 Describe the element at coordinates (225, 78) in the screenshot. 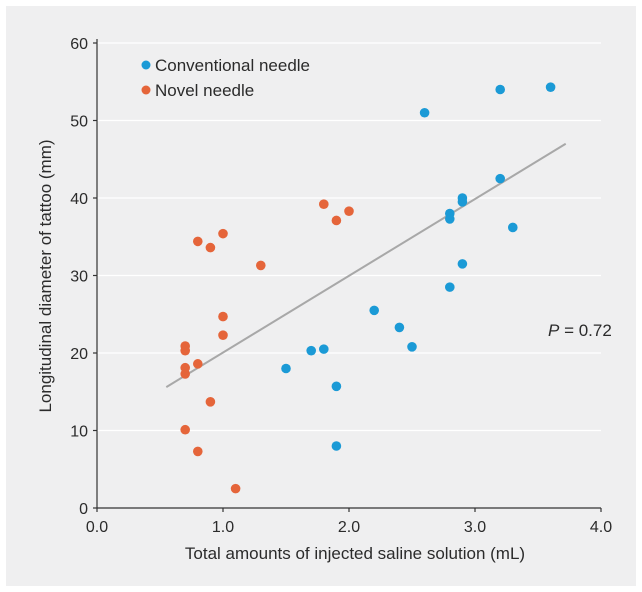

I see `legend: Conventional needle Novel needle` at that location.